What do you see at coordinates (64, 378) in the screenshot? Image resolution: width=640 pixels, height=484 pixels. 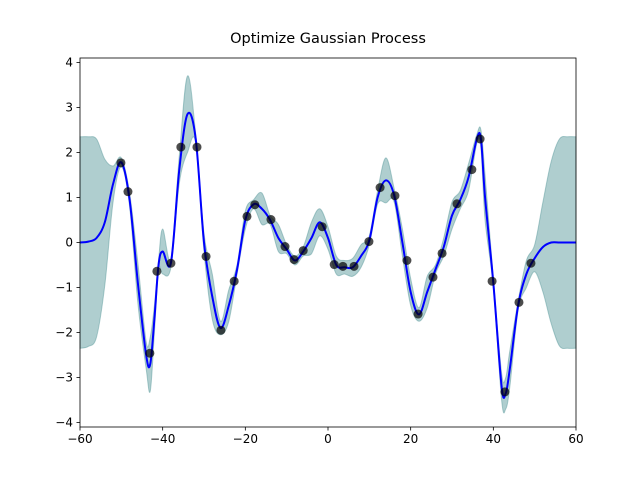 I see `y-tick-label: −3` at bounding box center [64, 378].